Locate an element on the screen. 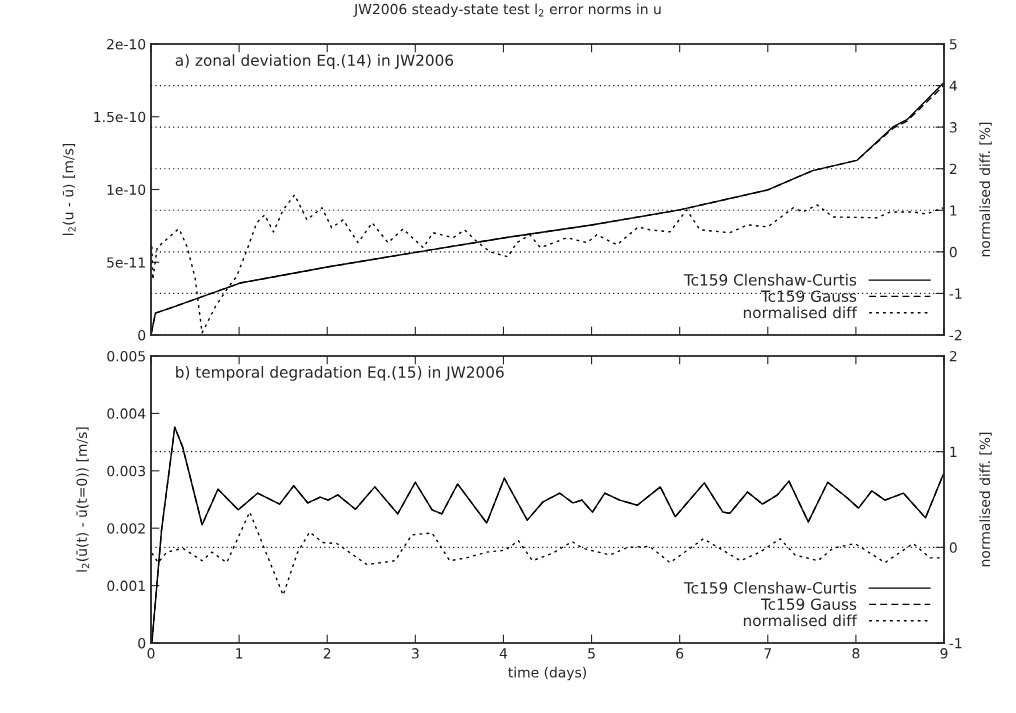  y2-tick-label: 5 is located at coordinates (953, 44).